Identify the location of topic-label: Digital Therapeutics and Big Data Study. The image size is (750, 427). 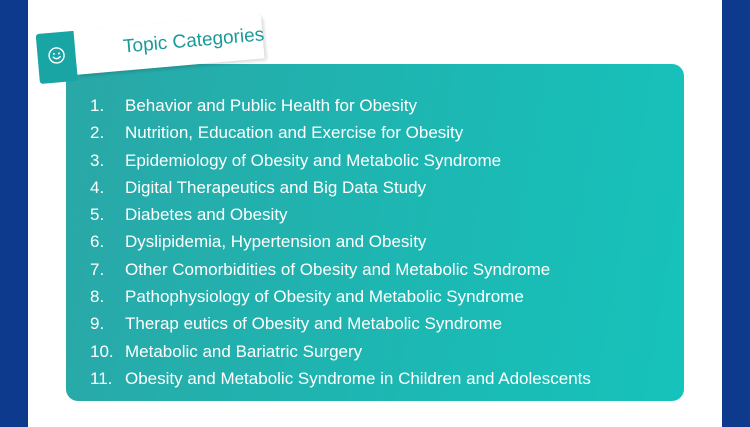
(276, 187).